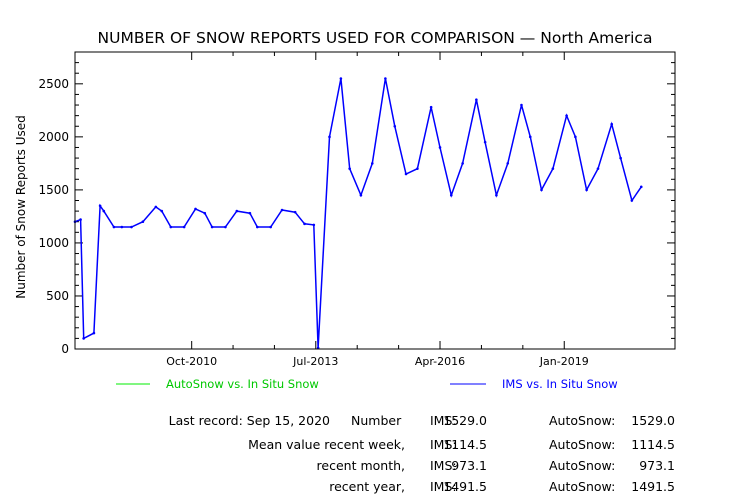 This screenshot has height=500, width=750. What do you see at coordinates (443, 444) in the screenshot?
I see `stat-ims-label-week: IMS:` at bounding box center [443, 444].